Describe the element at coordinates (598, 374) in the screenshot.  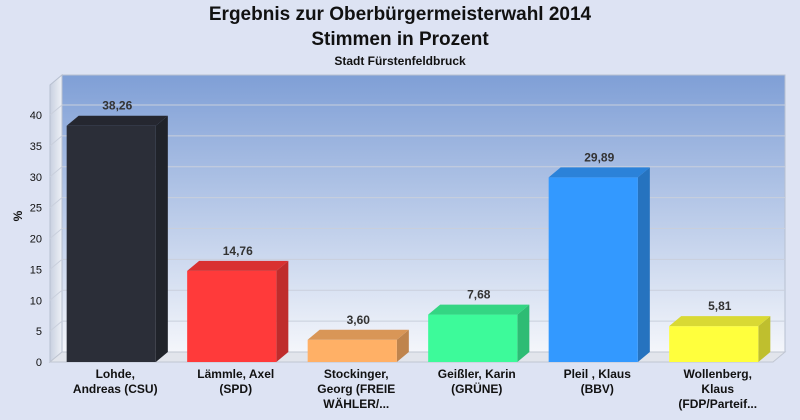
I see `category-label-line: Pleil , Klaus` at that location.